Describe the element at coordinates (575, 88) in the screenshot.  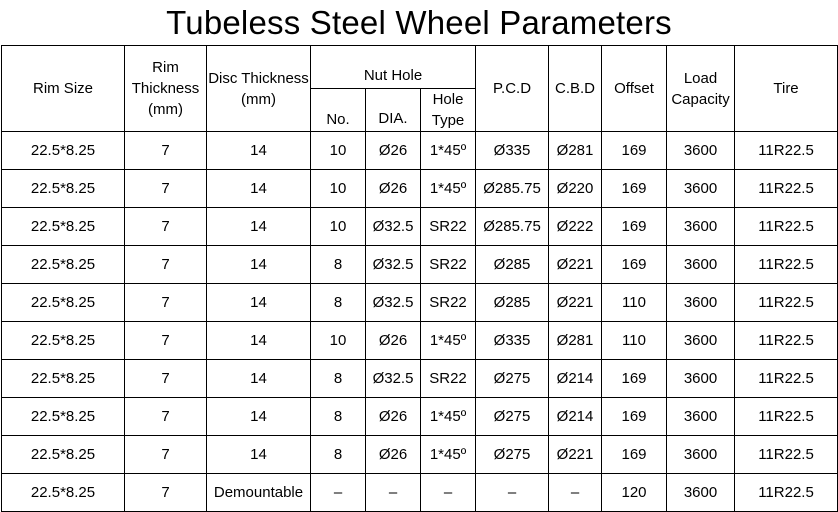
I see `header-cbd: C.B.D` at that location.